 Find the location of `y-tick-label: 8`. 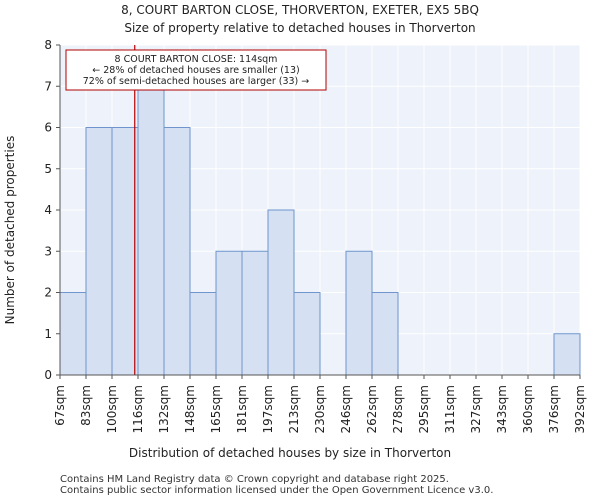

y-tick-label: 8 is located at coordinates (48, 45).